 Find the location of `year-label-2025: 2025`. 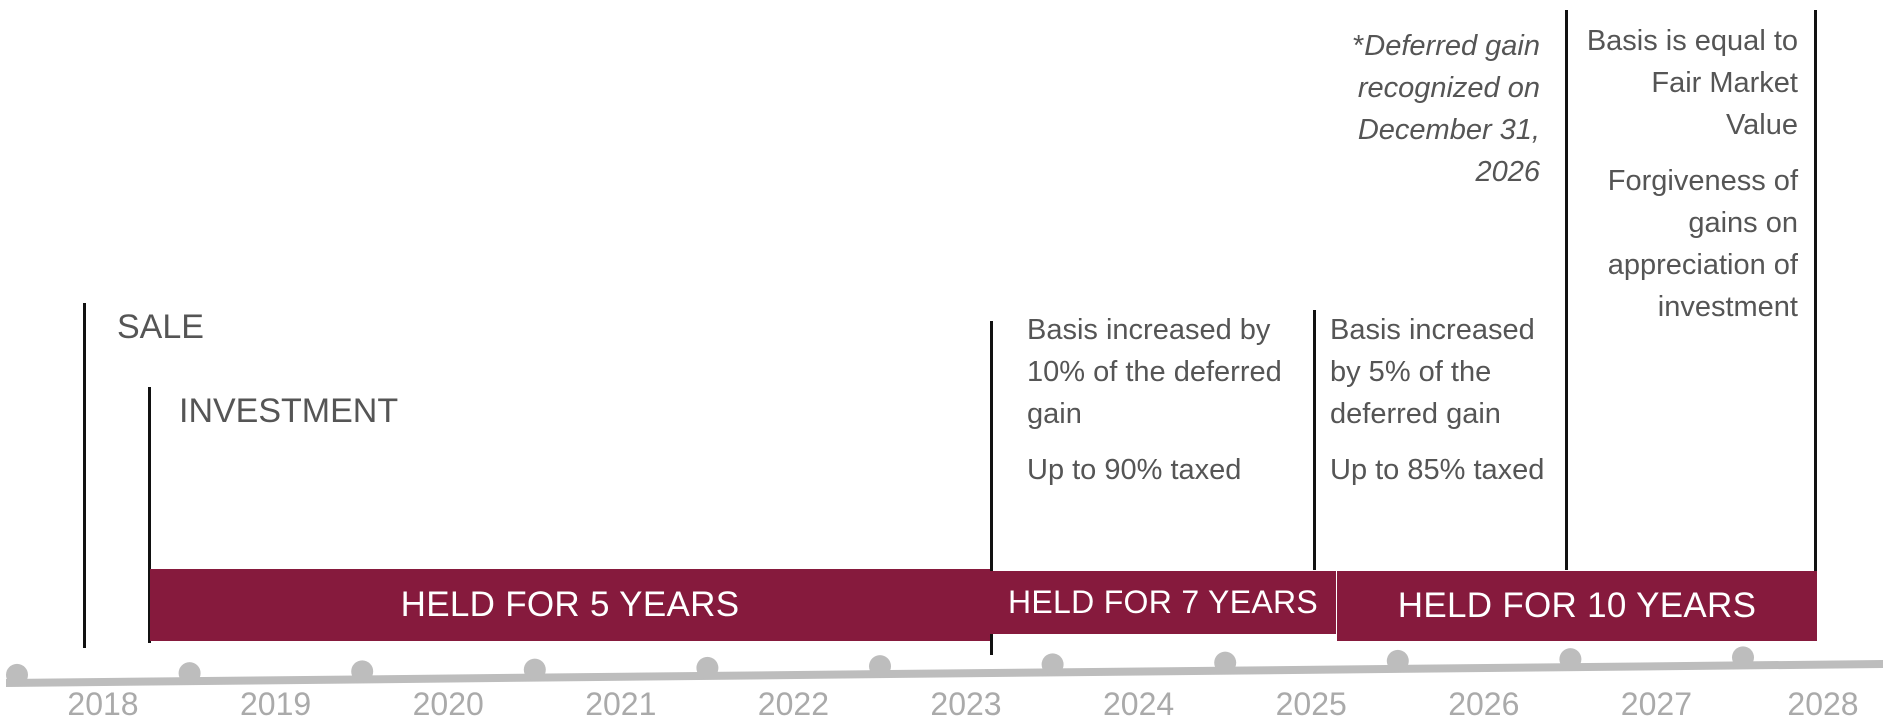

year-label-2025: 2025 is located at coordinates (1311, 704).